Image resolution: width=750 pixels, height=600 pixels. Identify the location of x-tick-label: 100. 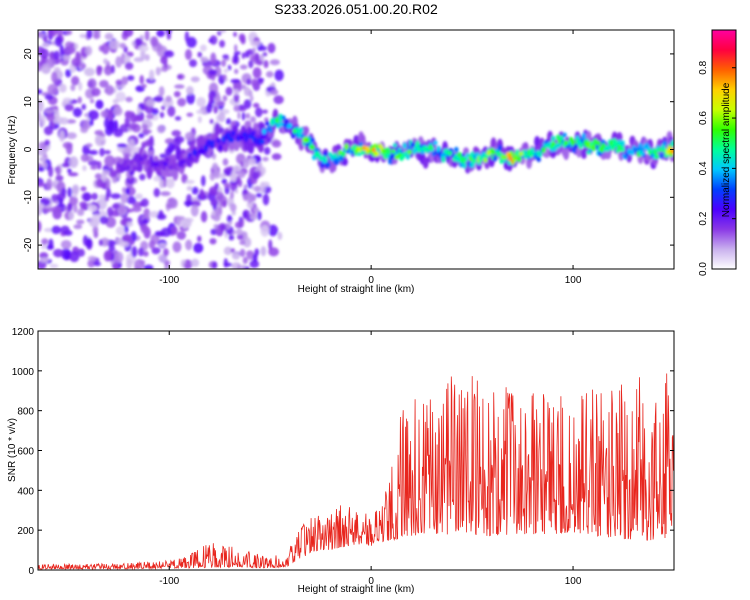
(573, 280).